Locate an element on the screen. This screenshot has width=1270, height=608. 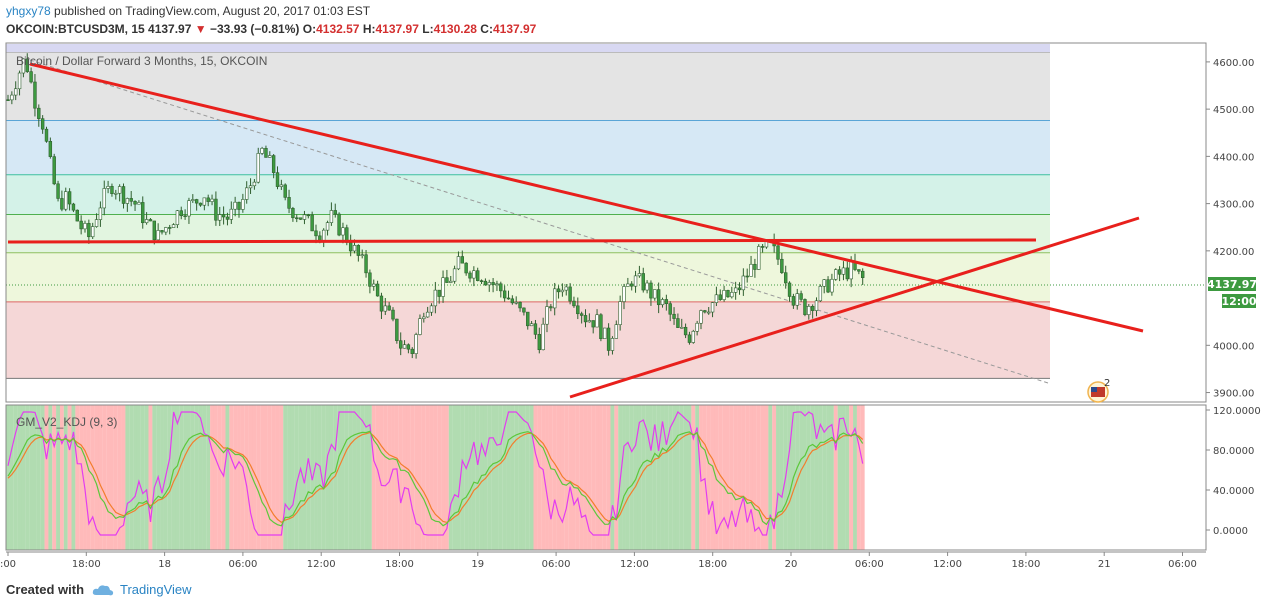
kdj-chart-title: GM_V2_KDJ (9, 3) is located at coordinates (66, 422).